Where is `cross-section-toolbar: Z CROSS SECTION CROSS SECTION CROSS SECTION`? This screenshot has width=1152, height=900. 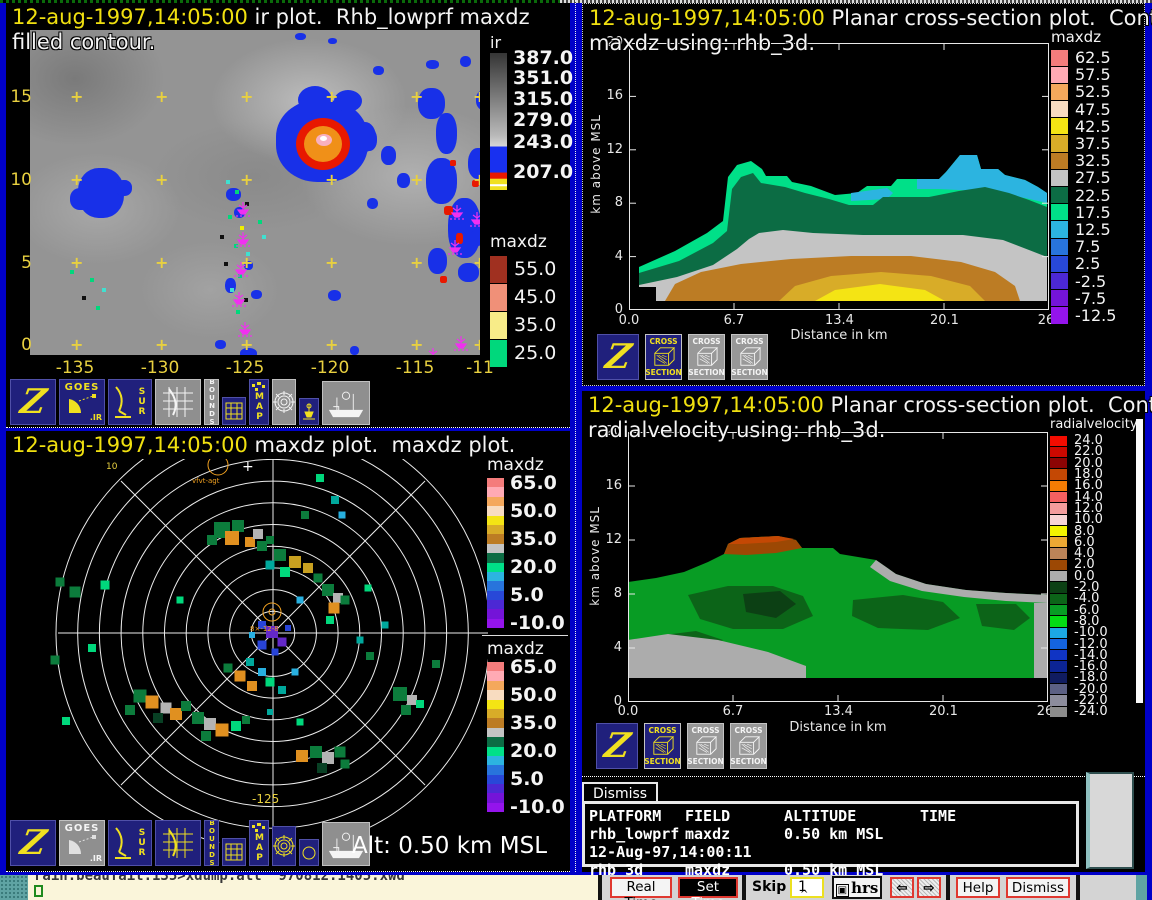
cross-section-toolbar: Z CROSS SECTION CROSS SECTION CROSS SECTION is located at coordinates (681, 746).